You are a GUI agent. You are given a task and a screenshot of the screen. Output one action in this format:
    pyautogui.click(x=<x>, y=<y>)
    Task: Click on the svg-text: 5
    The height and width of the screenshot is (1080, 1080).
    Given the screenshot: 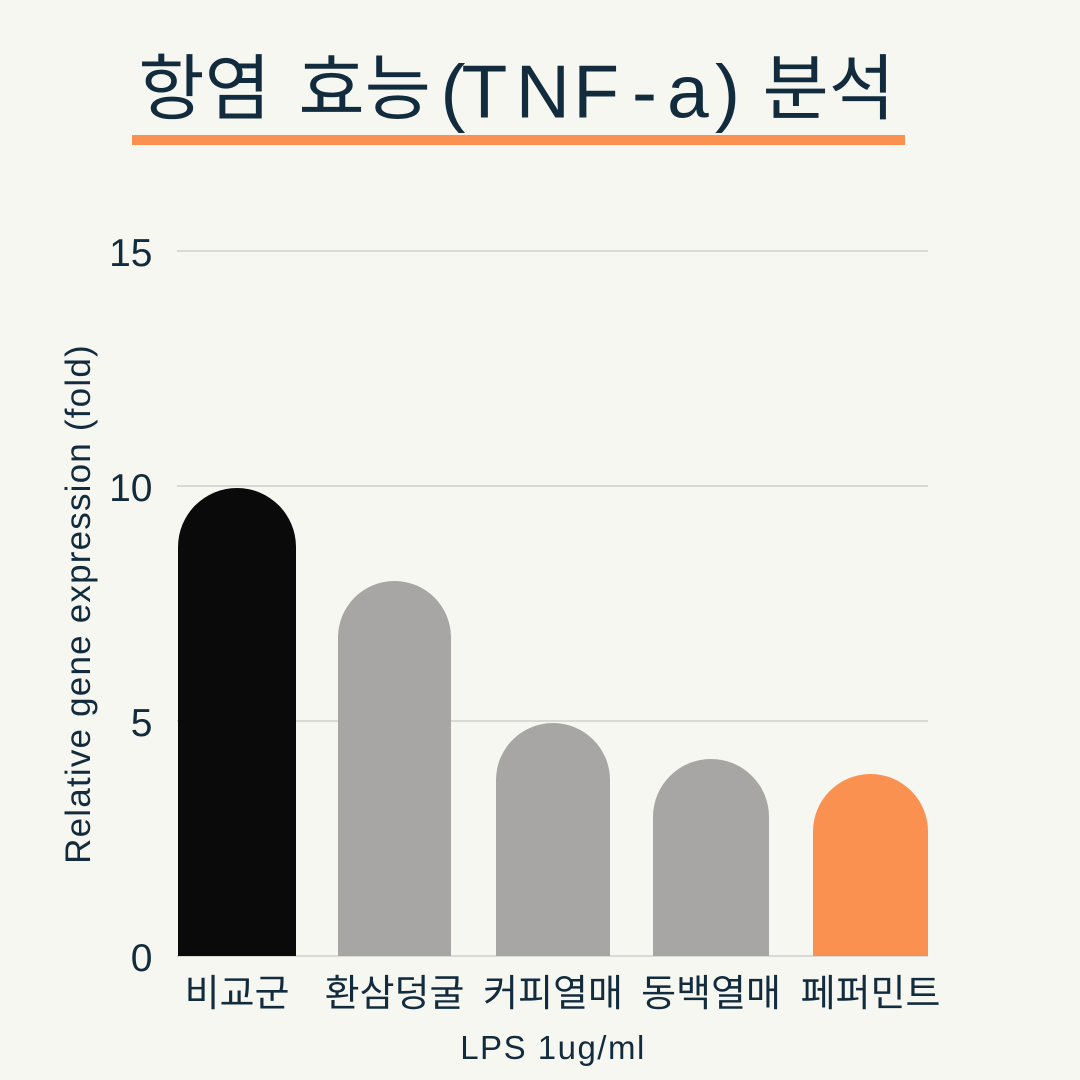 What is the action you would take?
    pyautogui.click(x=142, y=723)
    